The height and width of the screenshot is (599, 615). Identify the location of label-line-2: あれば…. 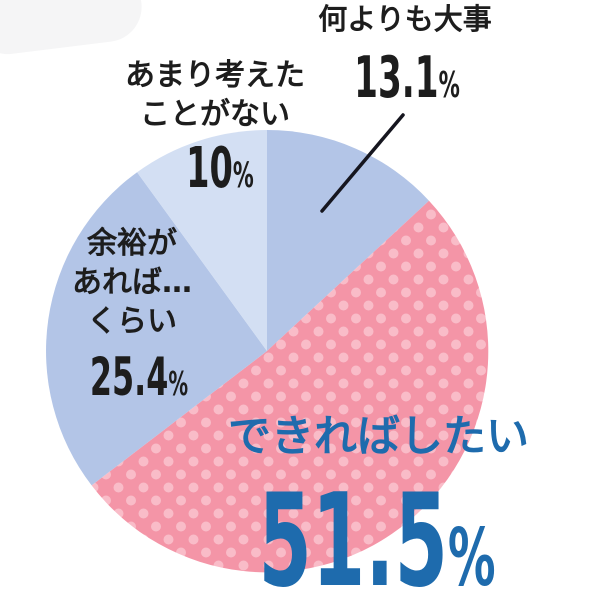
(132, 282).